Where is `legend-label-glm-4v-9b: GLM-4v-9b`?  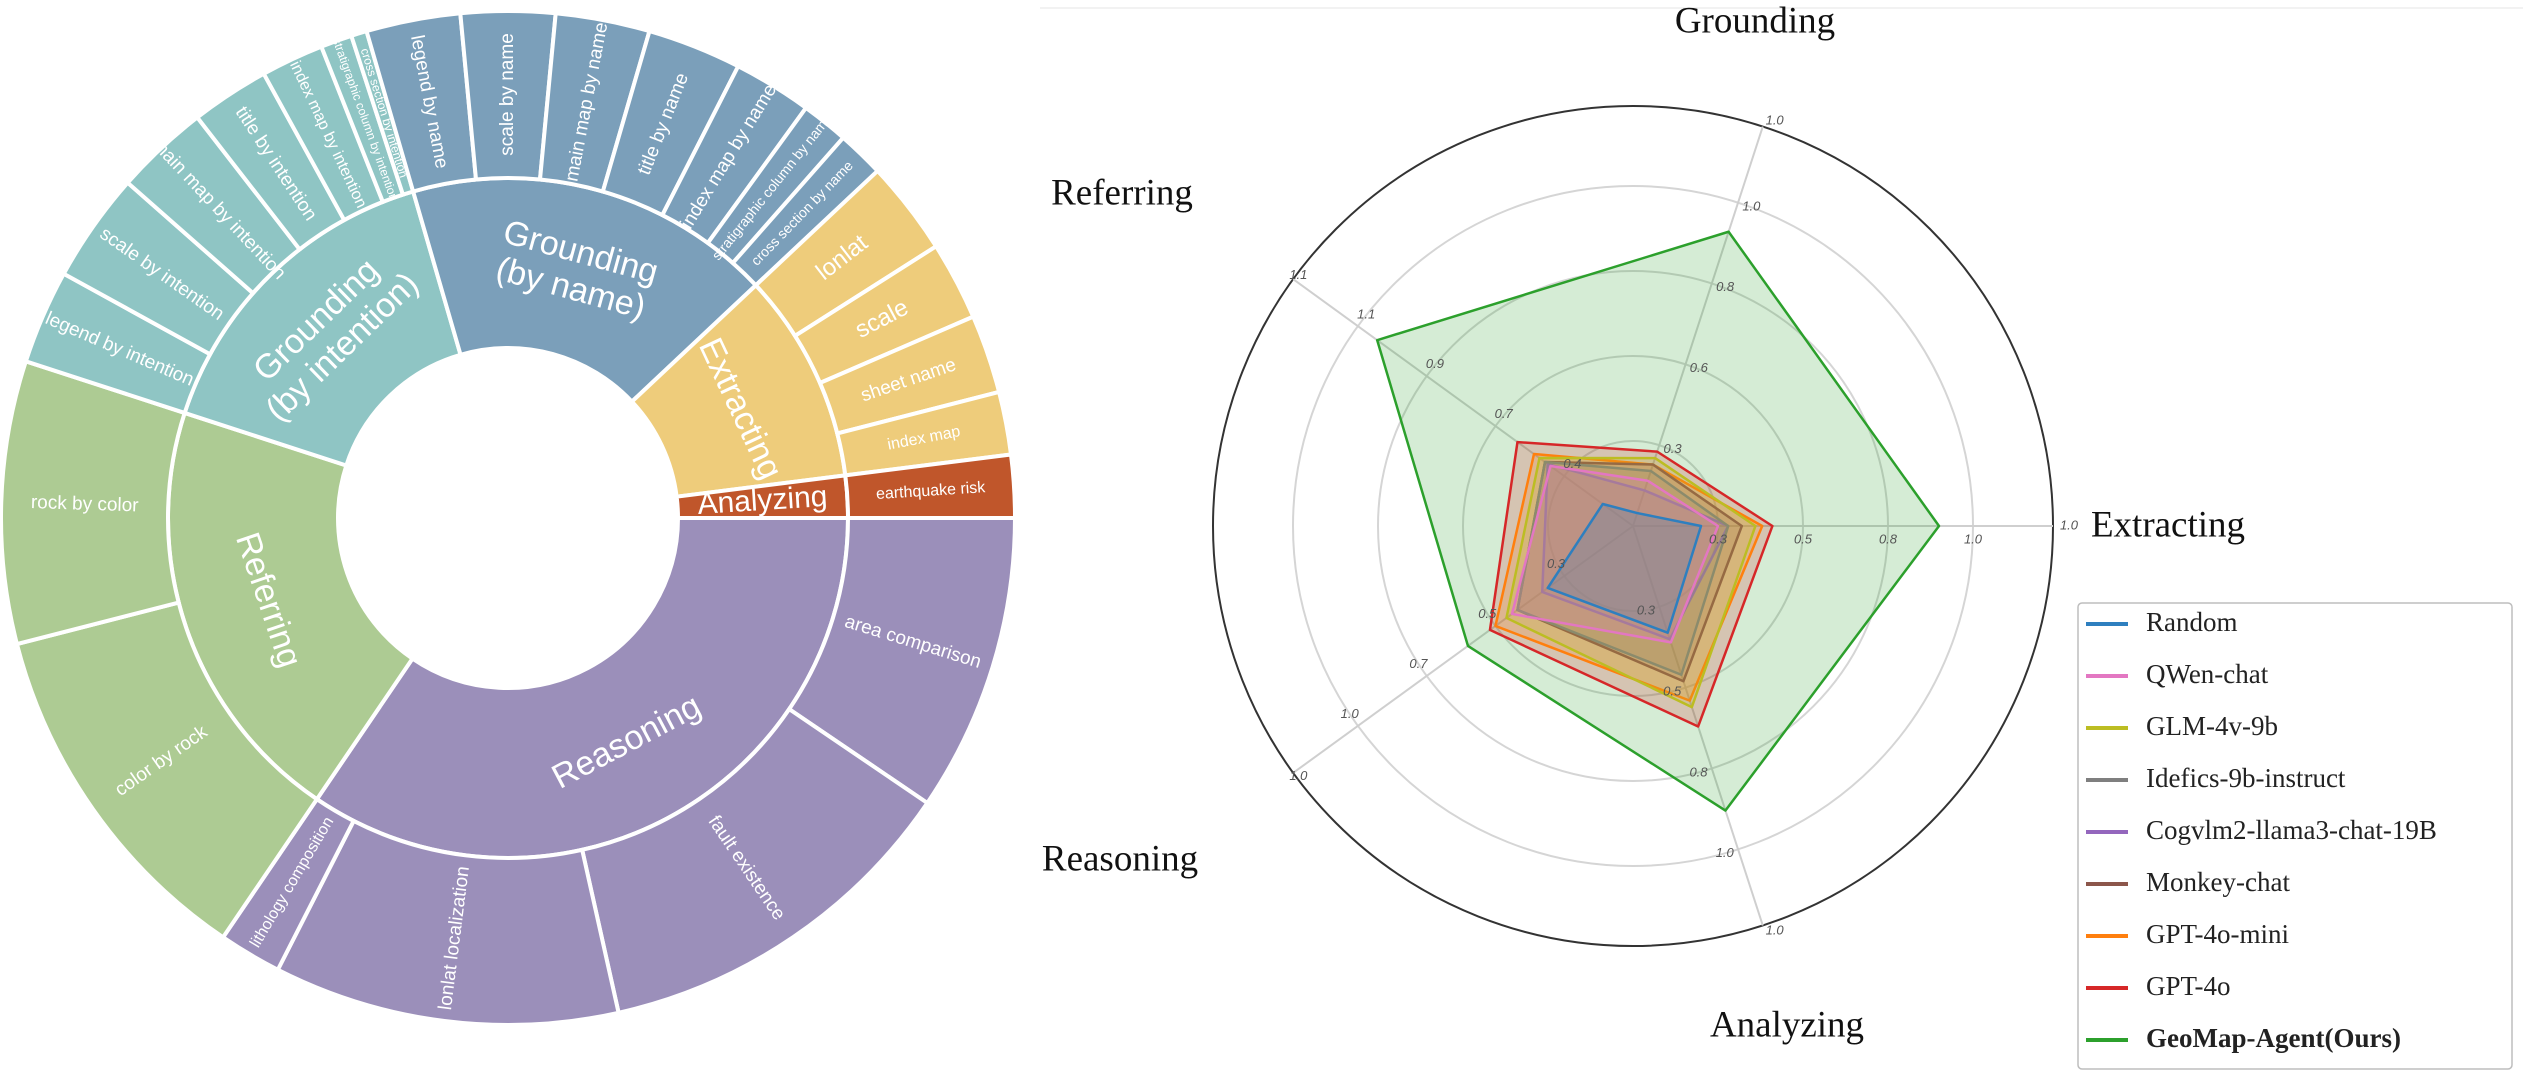
legend-label-glm-4v-9b: GLM-4v-9b is located at coordinates (2212, 726).